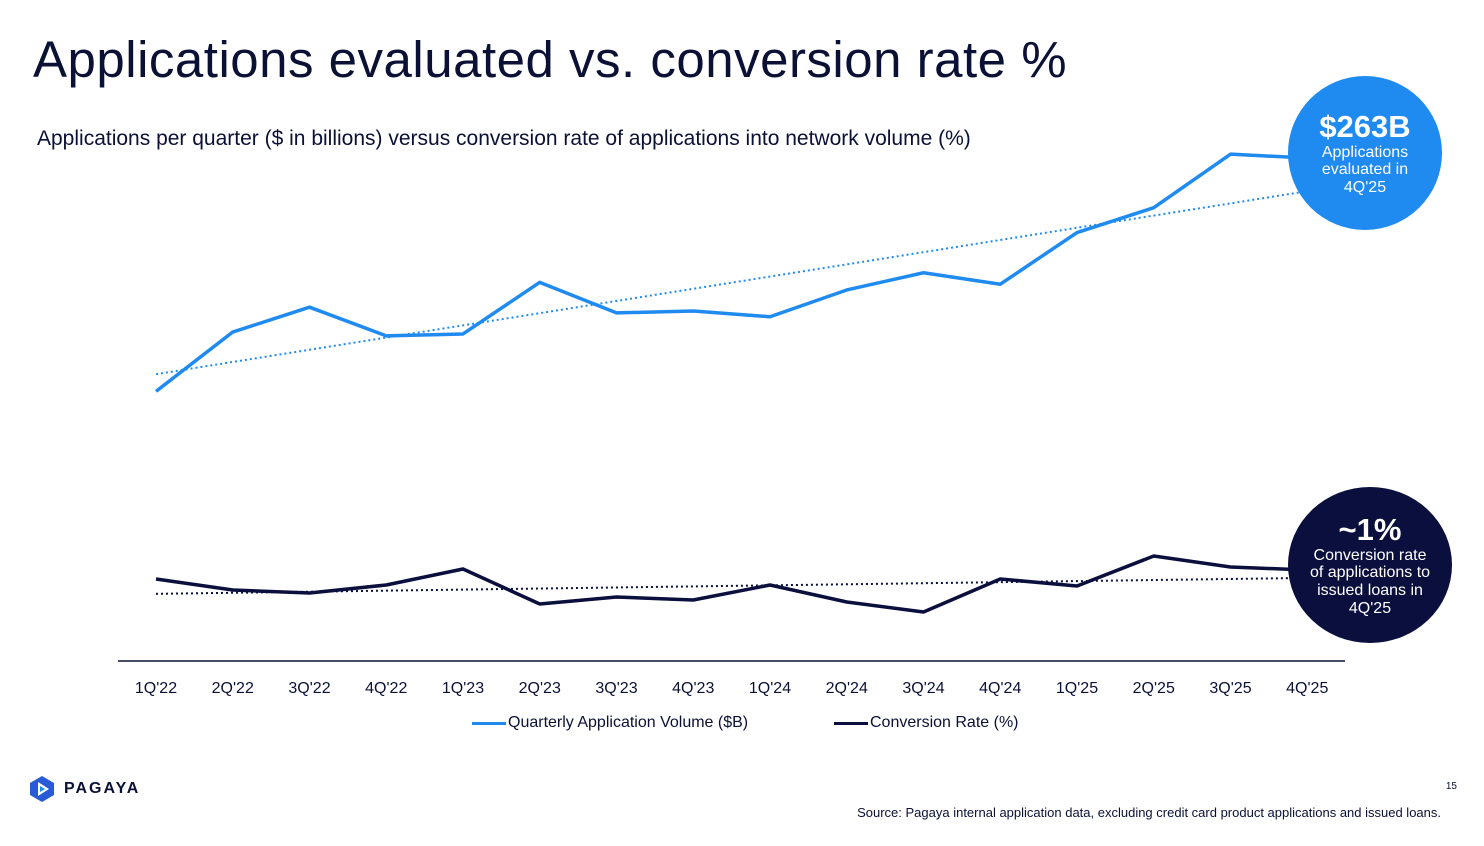 The height and width of the screenshot is (846, 1484). What do you see at coordinates (847, 688) in the screenshot?
I see `x-tick-label: 2Q'24` at bounding box center [847, 688].